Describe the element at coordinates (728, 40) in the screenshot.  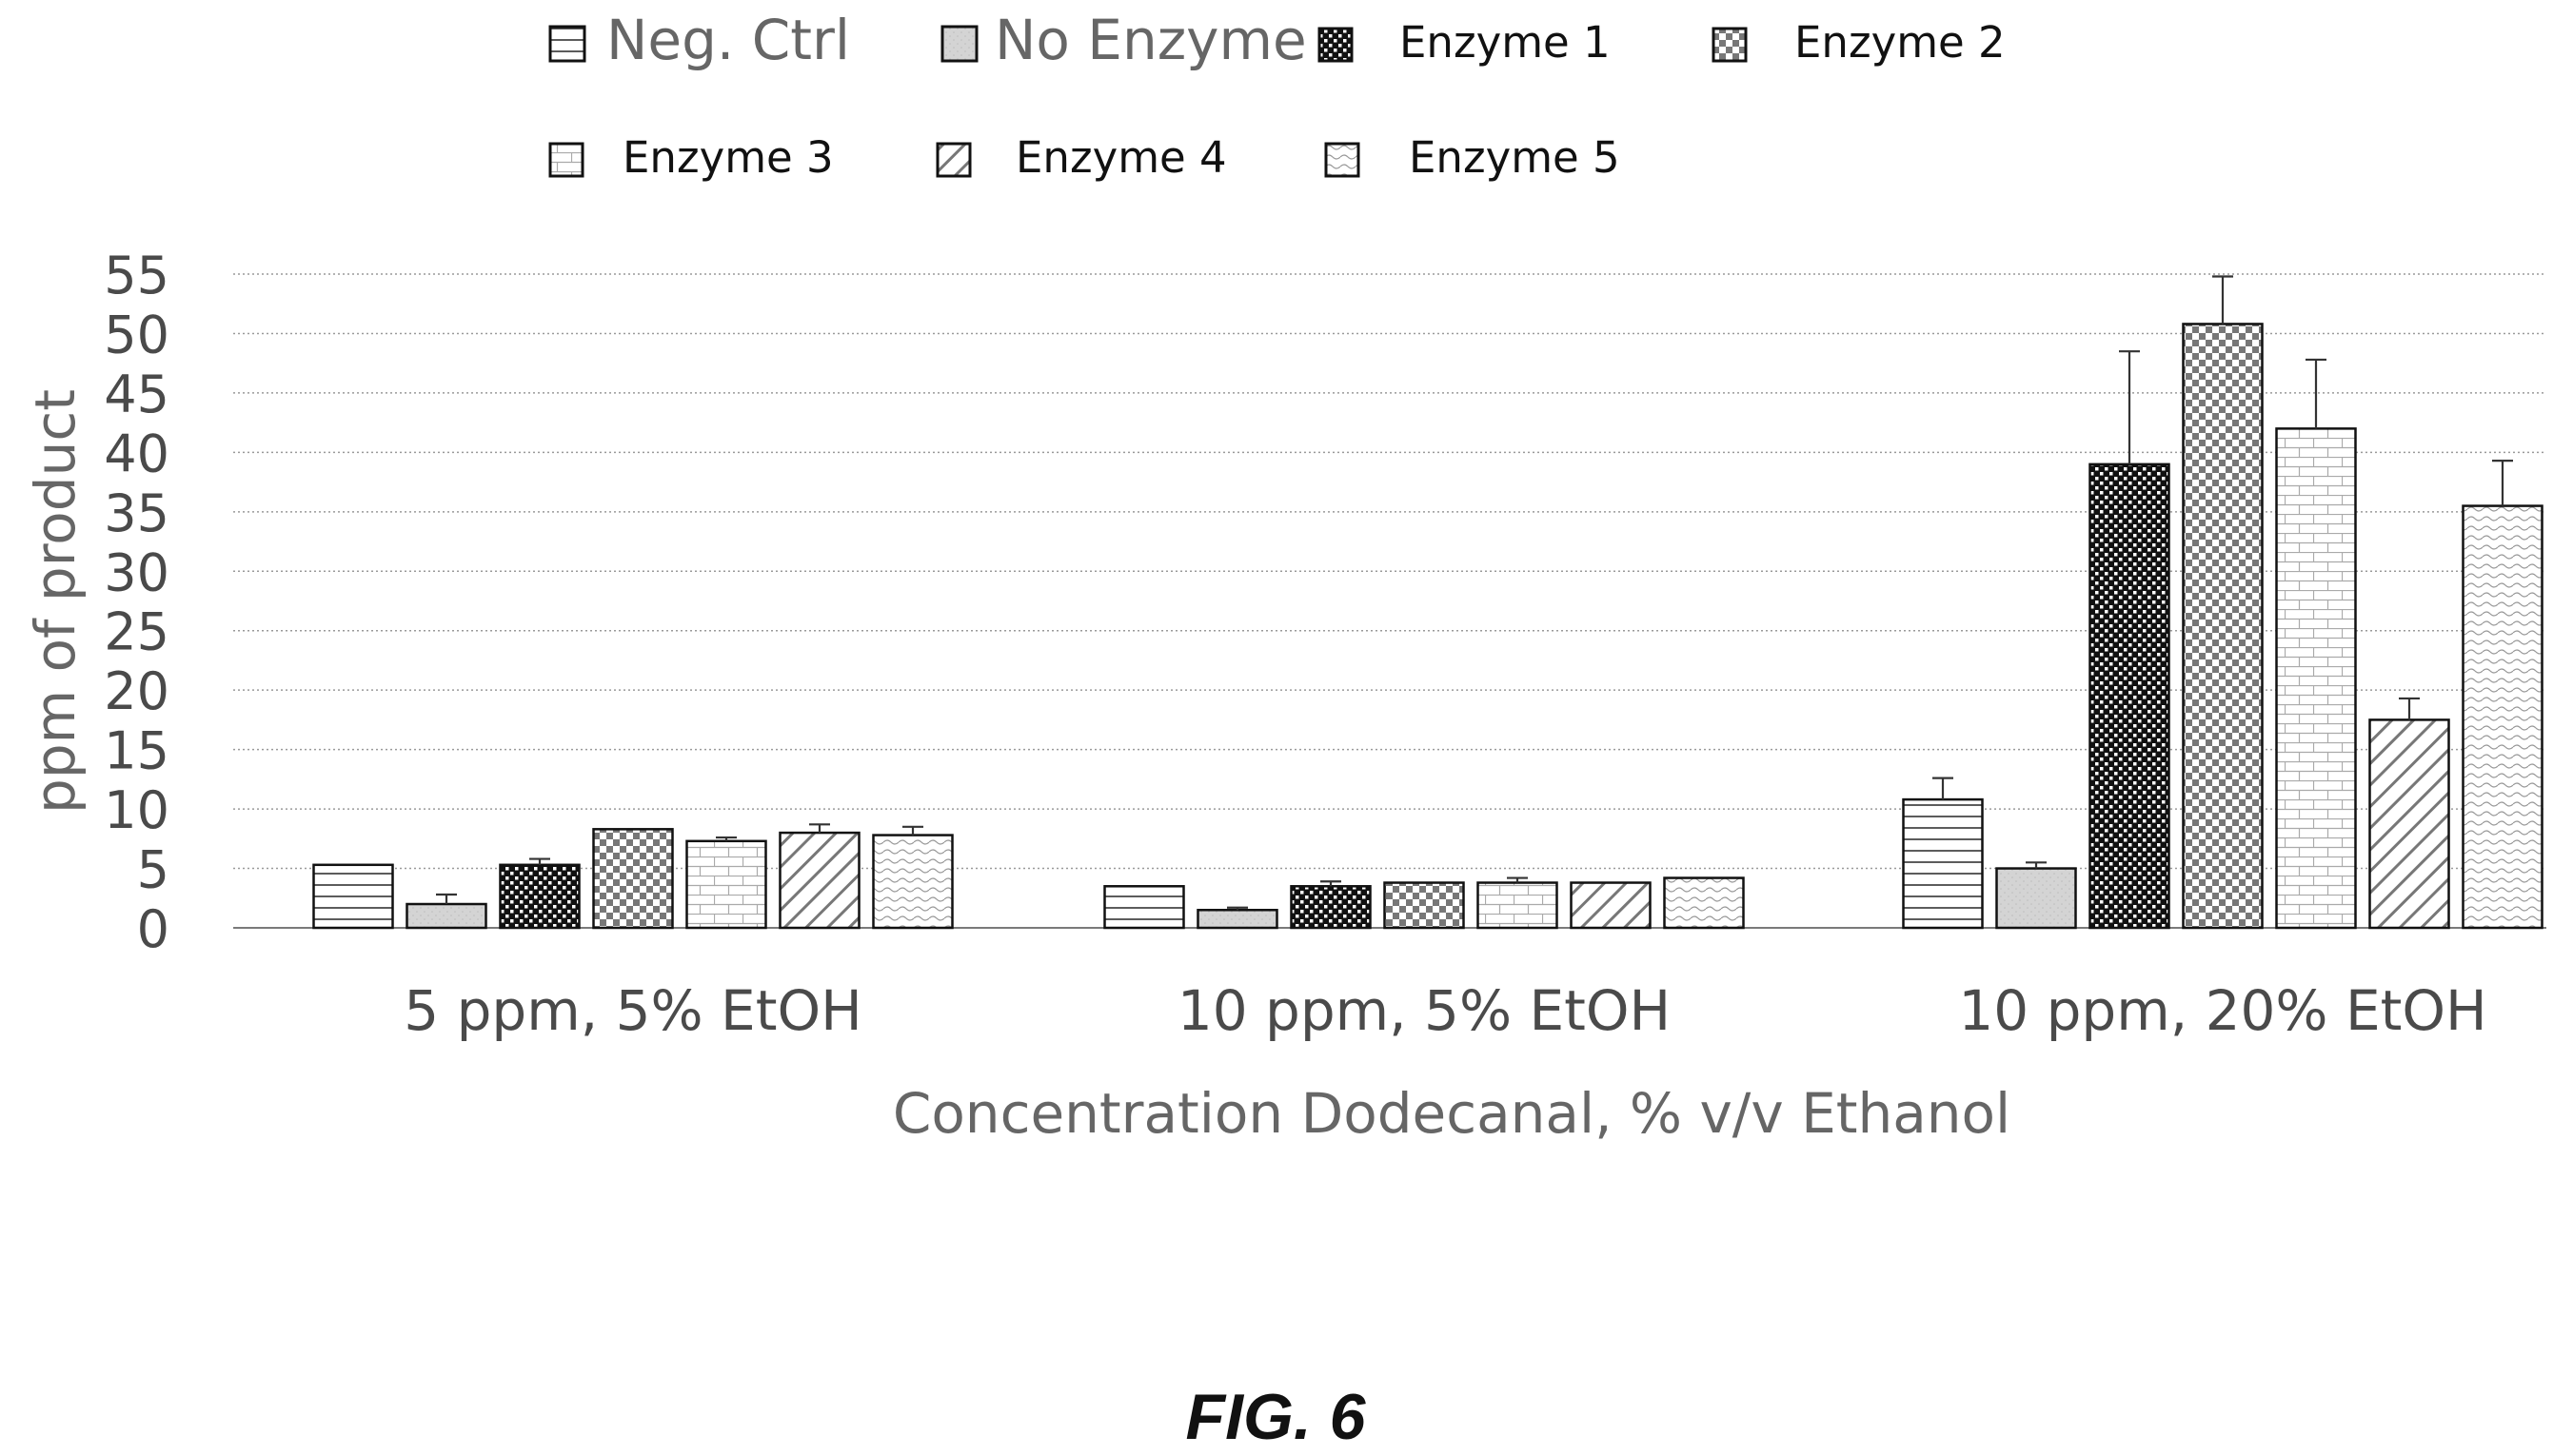
I see `legend-label-neg-ctrl: Neg. Ctrl` at that location.